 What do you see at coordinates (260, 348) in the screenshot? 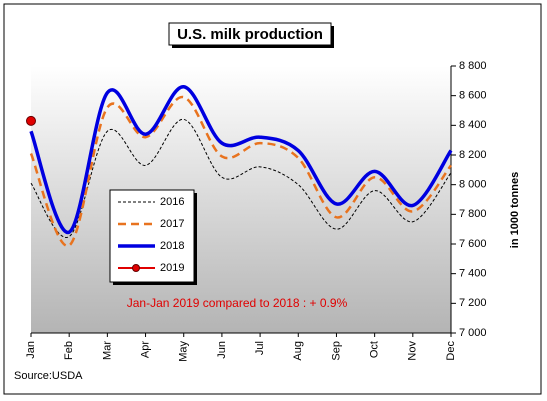
I see `x-tick-label: Jul` at bounding box center [260, 348].